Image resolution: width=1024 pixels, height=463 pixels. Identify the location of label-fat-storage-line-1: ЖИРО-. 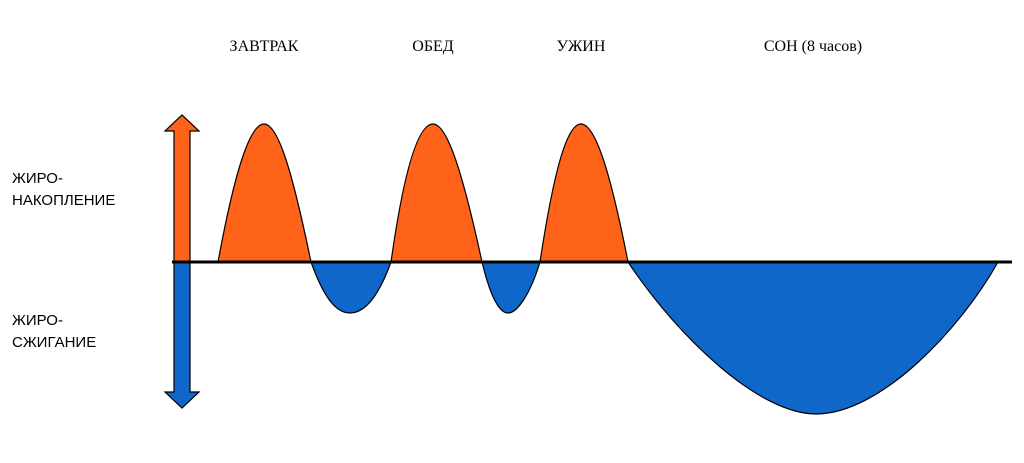
(37, 178).